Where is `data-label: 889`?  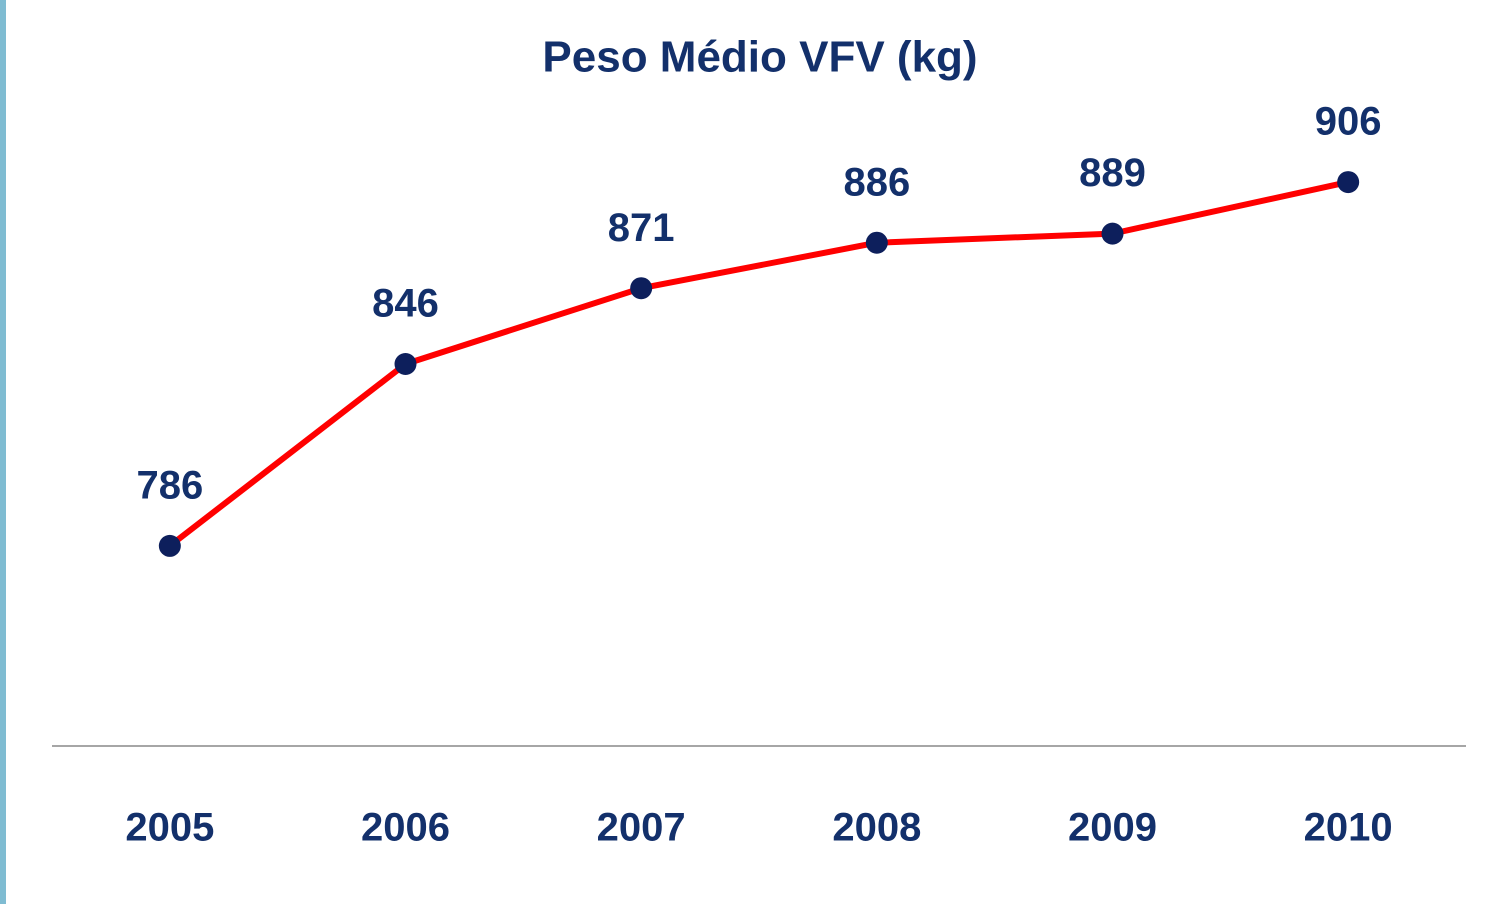 data-label: 889 is located at coordinates (1112, 173).